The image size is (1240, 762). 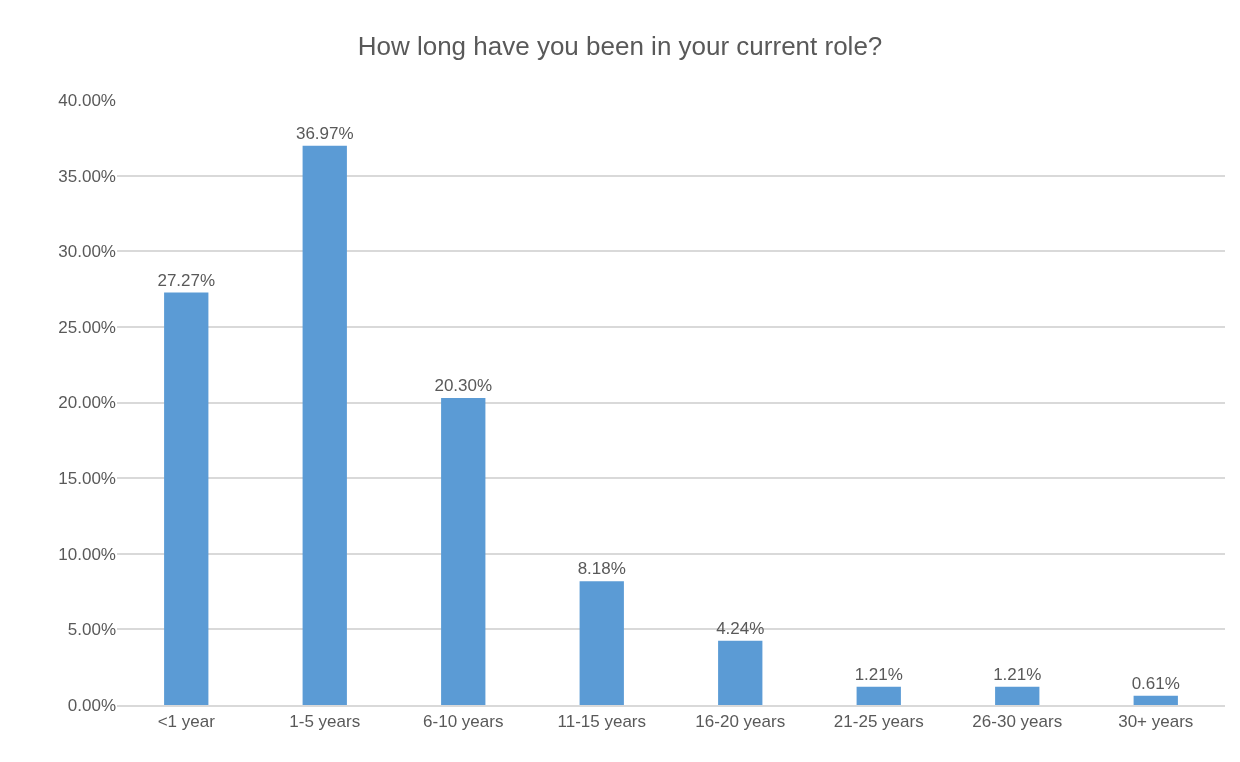 What do you see at coordinates (620, 45) in the screenshot?
I see `chart-title: How long have you been in your current role?` at bounding box center [620, 45].